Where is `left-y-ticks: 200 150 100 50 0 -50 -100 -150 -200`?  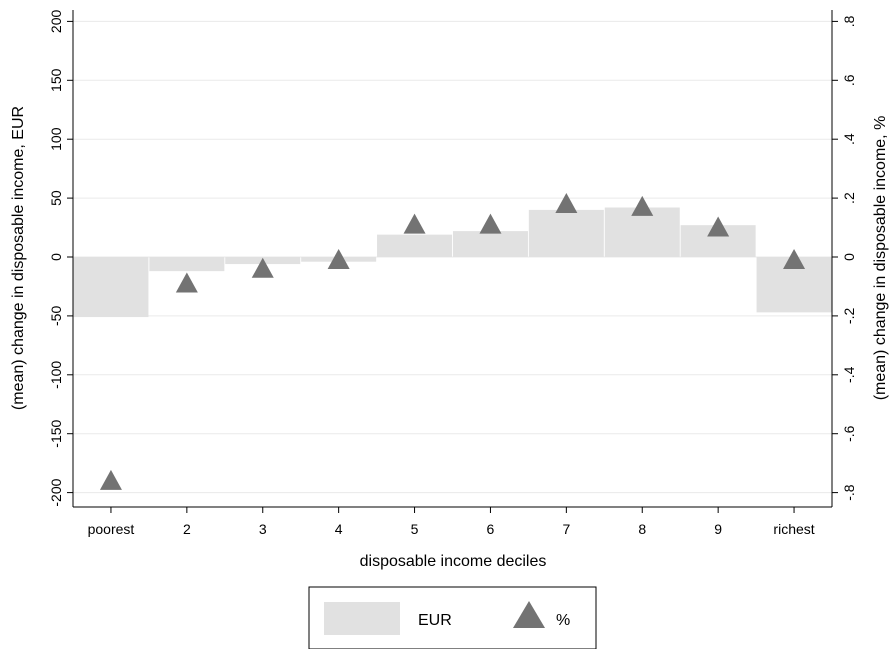
left-y-ticks: 200 150 100 50 0 -50 -100 -150 -200 is located at coordinates (60, 258).